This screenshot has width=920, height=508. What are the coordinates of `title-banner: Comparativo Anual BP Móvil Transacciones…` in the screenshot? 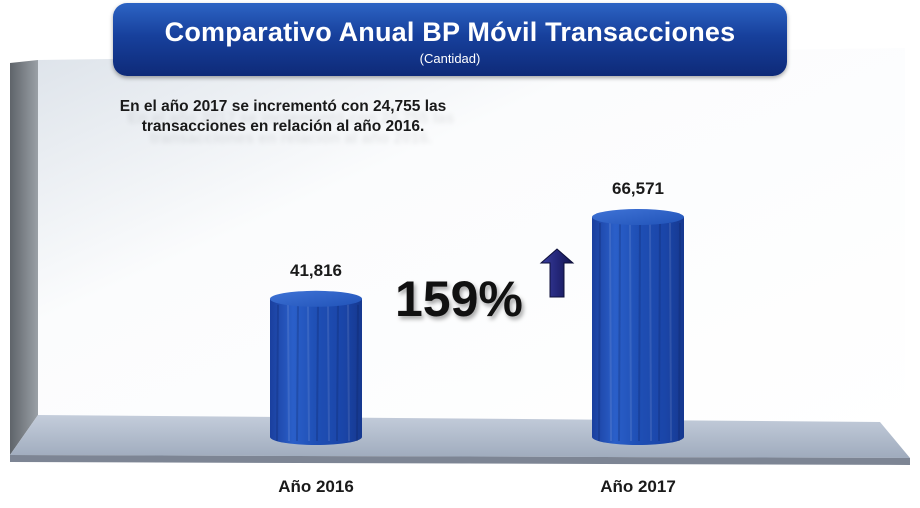 It's located at (450, 39).